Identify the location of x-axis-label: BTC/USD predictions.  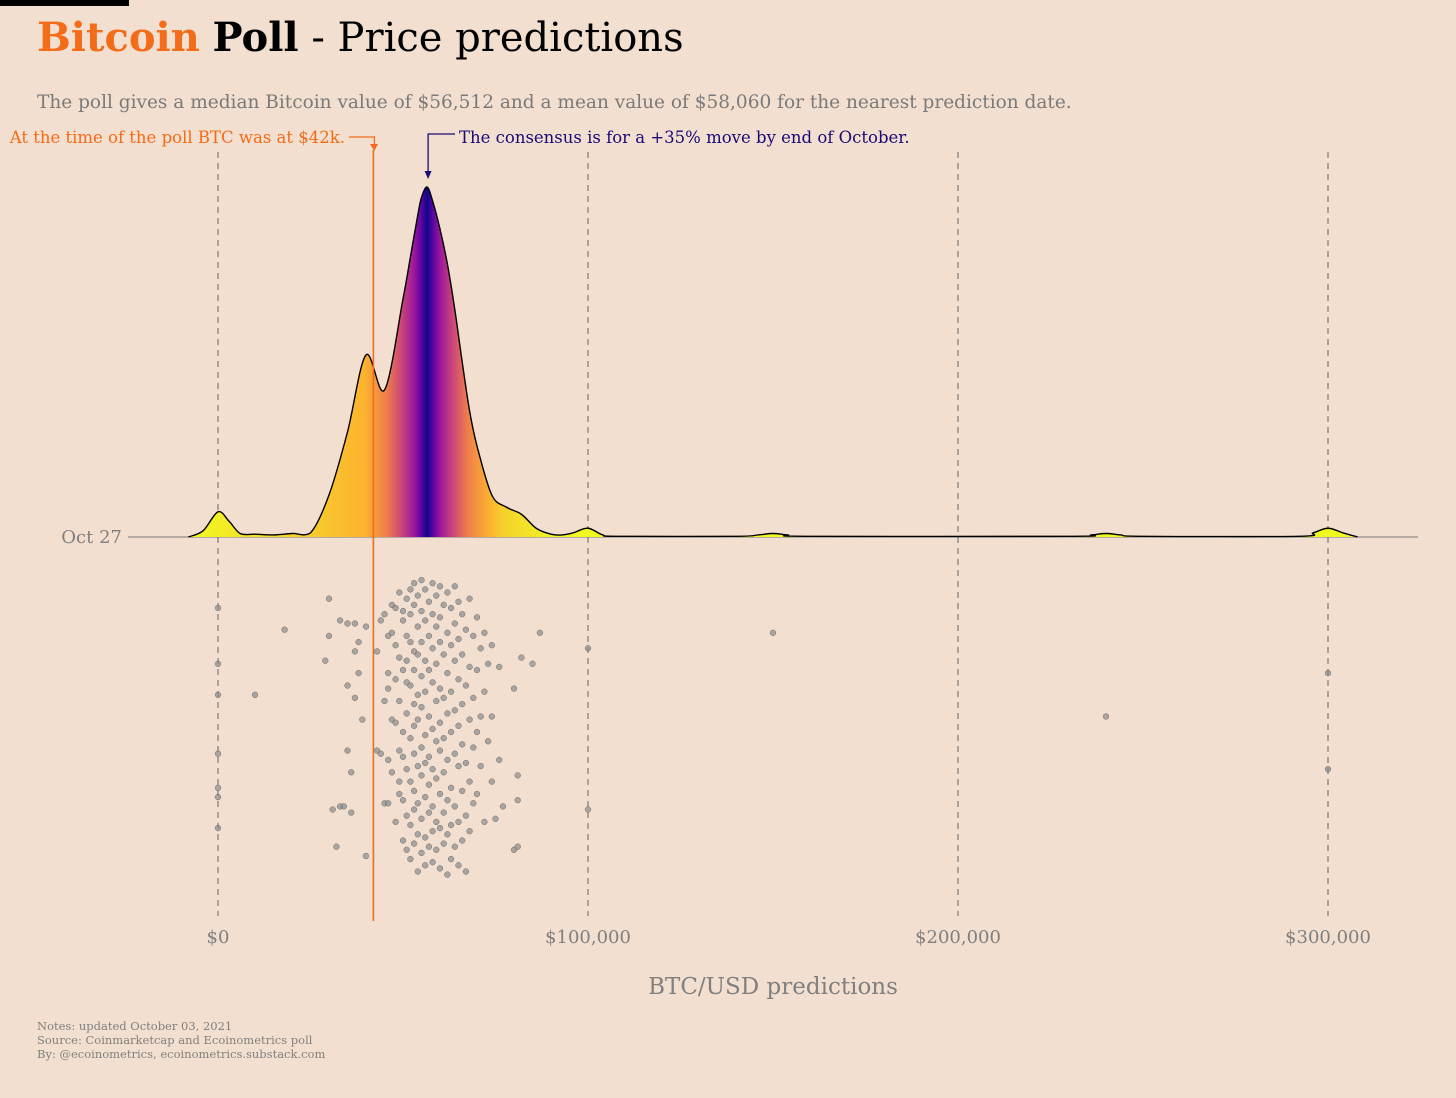
(773, 987).